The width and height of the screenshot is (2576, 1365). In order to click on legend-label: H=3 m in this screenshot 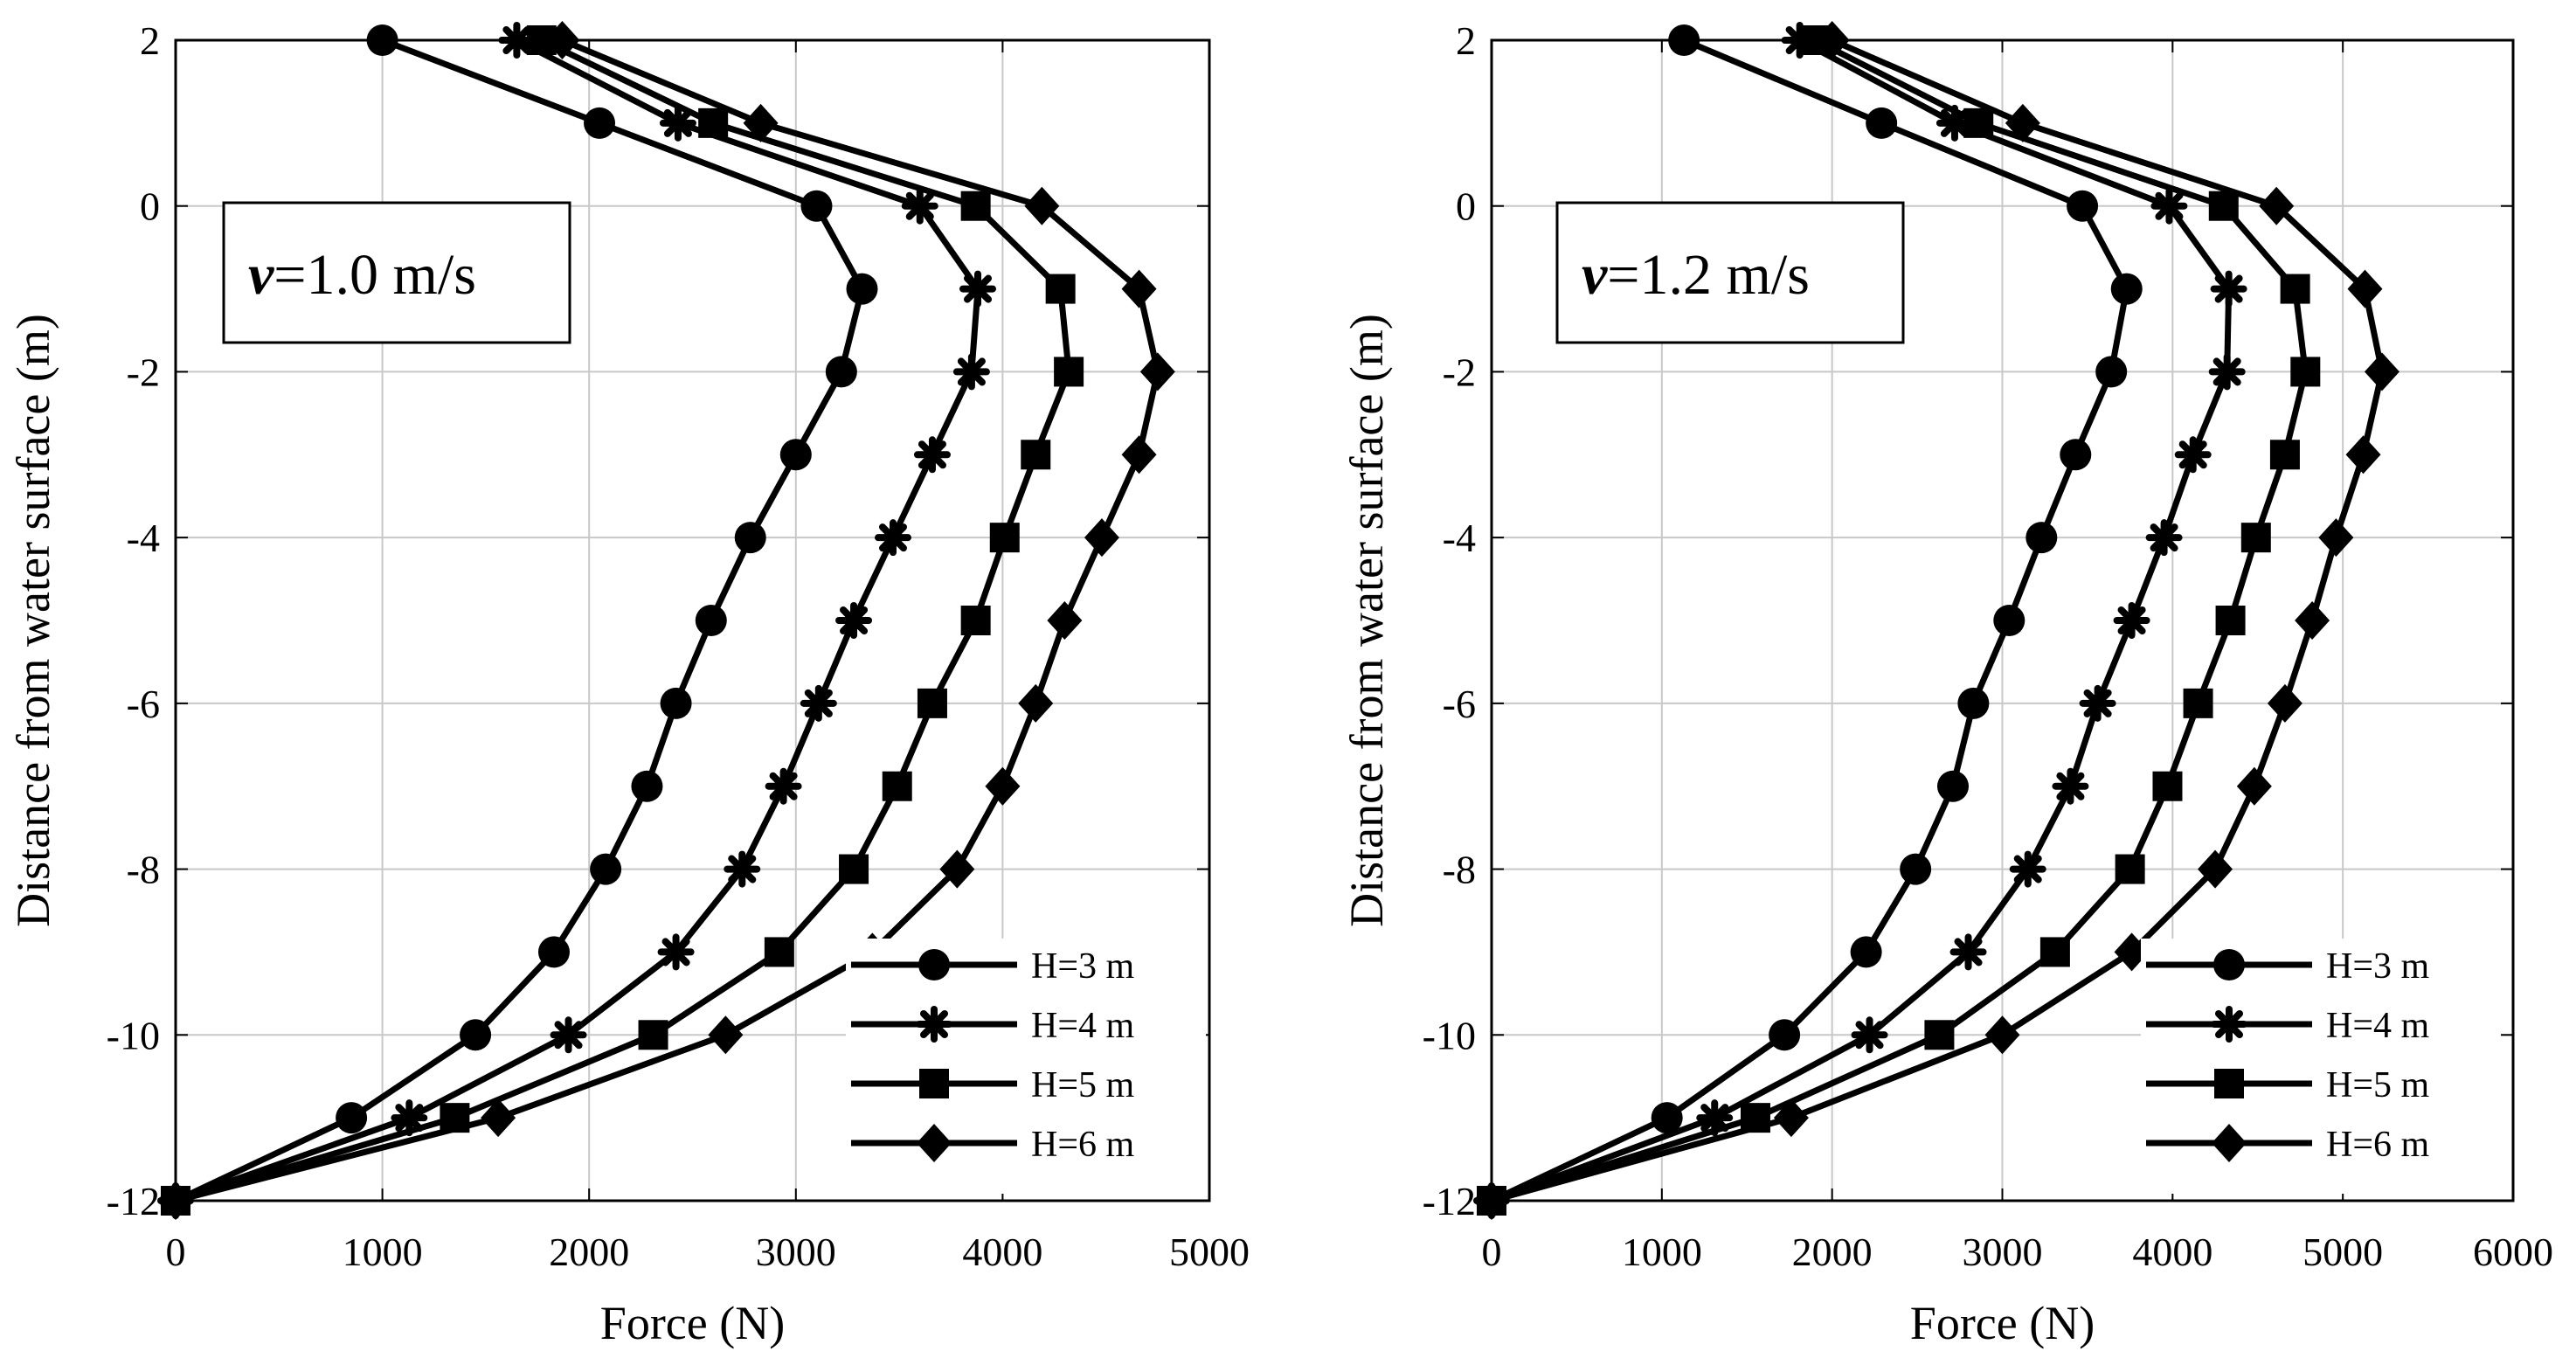, I will do `click(1083, 966)`.